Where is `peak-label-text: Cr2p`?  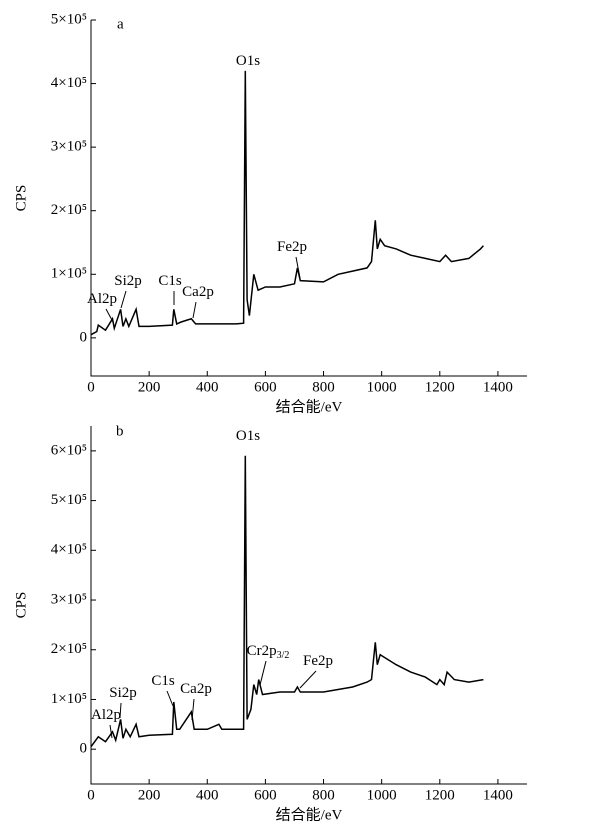 peak-label-text: Cr2p is located at coordinates (262, 651).